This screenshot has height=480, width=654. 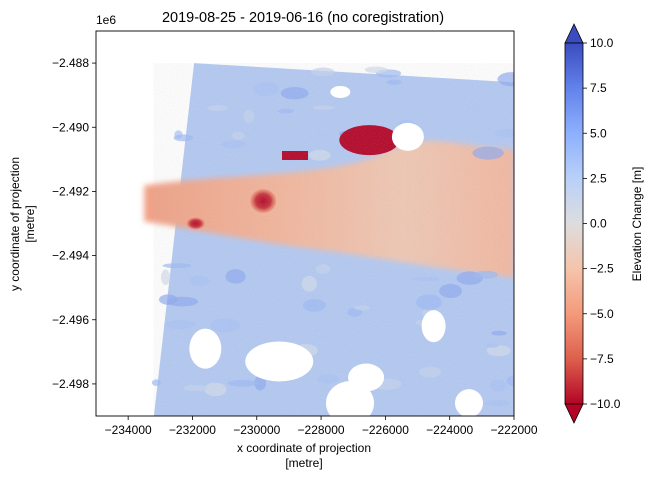 I want to click on y-tick-label: −2.492, so click(x=70, y=191).